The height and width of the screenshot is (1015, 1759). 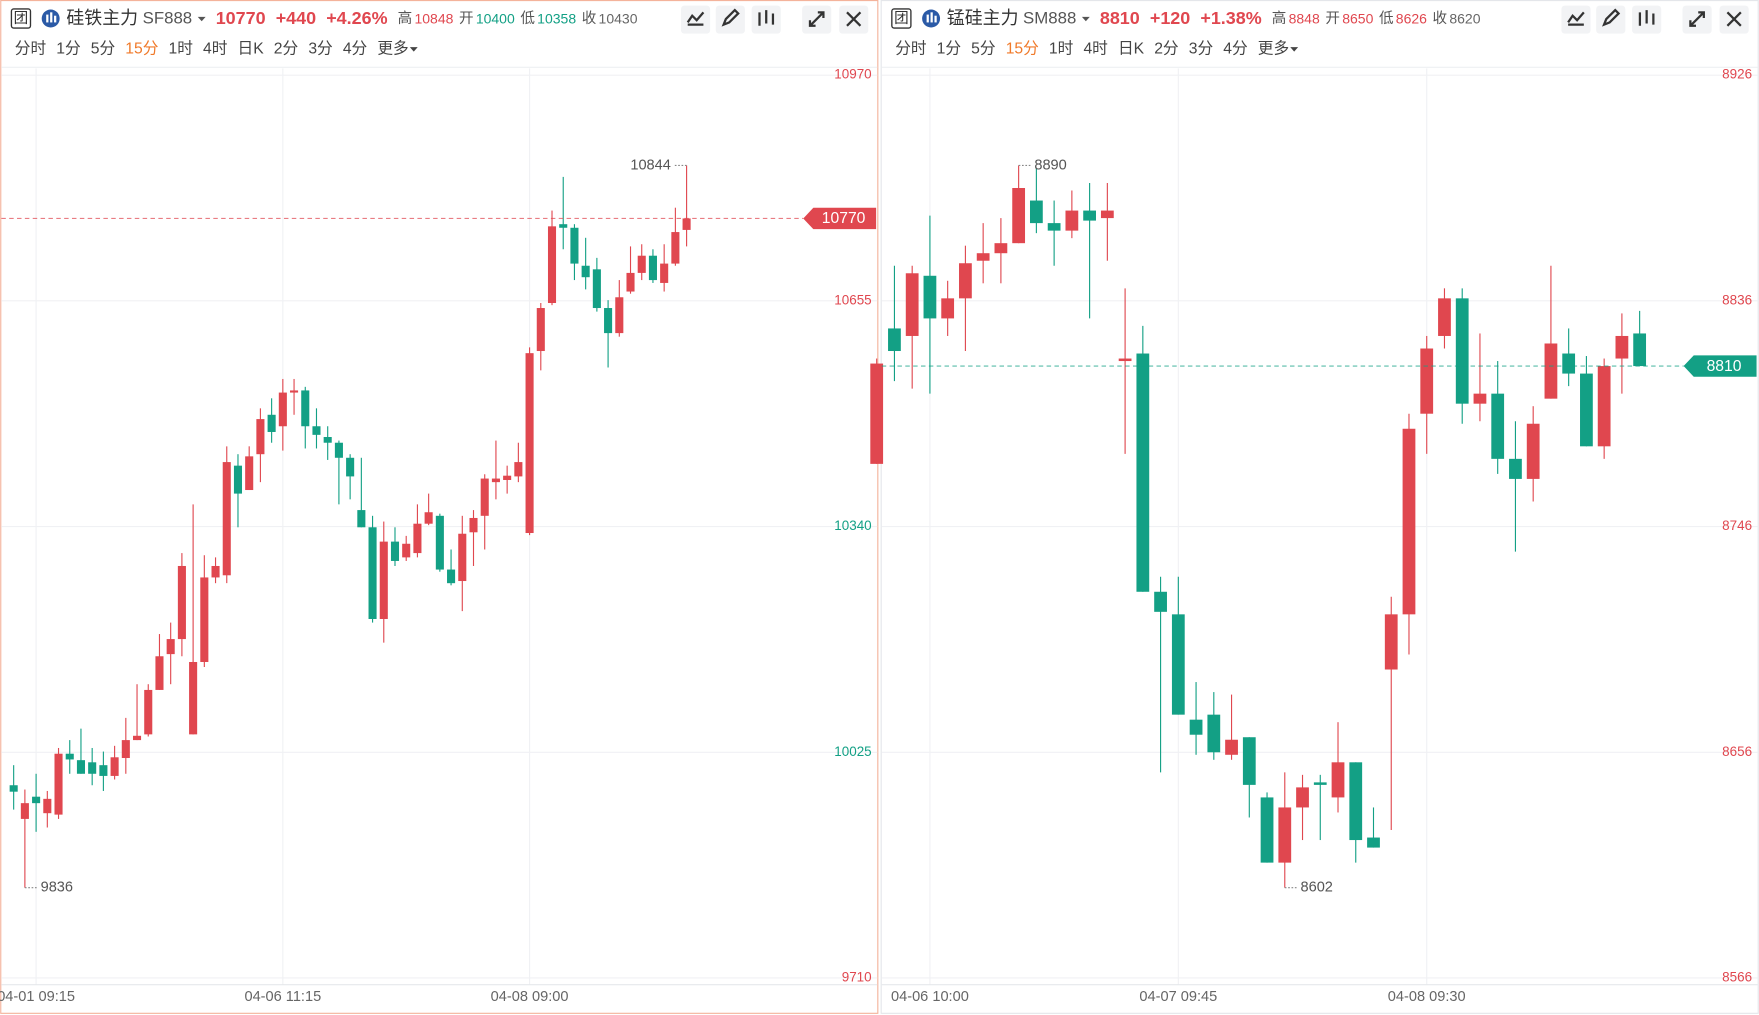 What do you see at coordinates (1304, 18) in the screenshot?
I see `stat-value: 8848` at bounding box center [1304, 18].